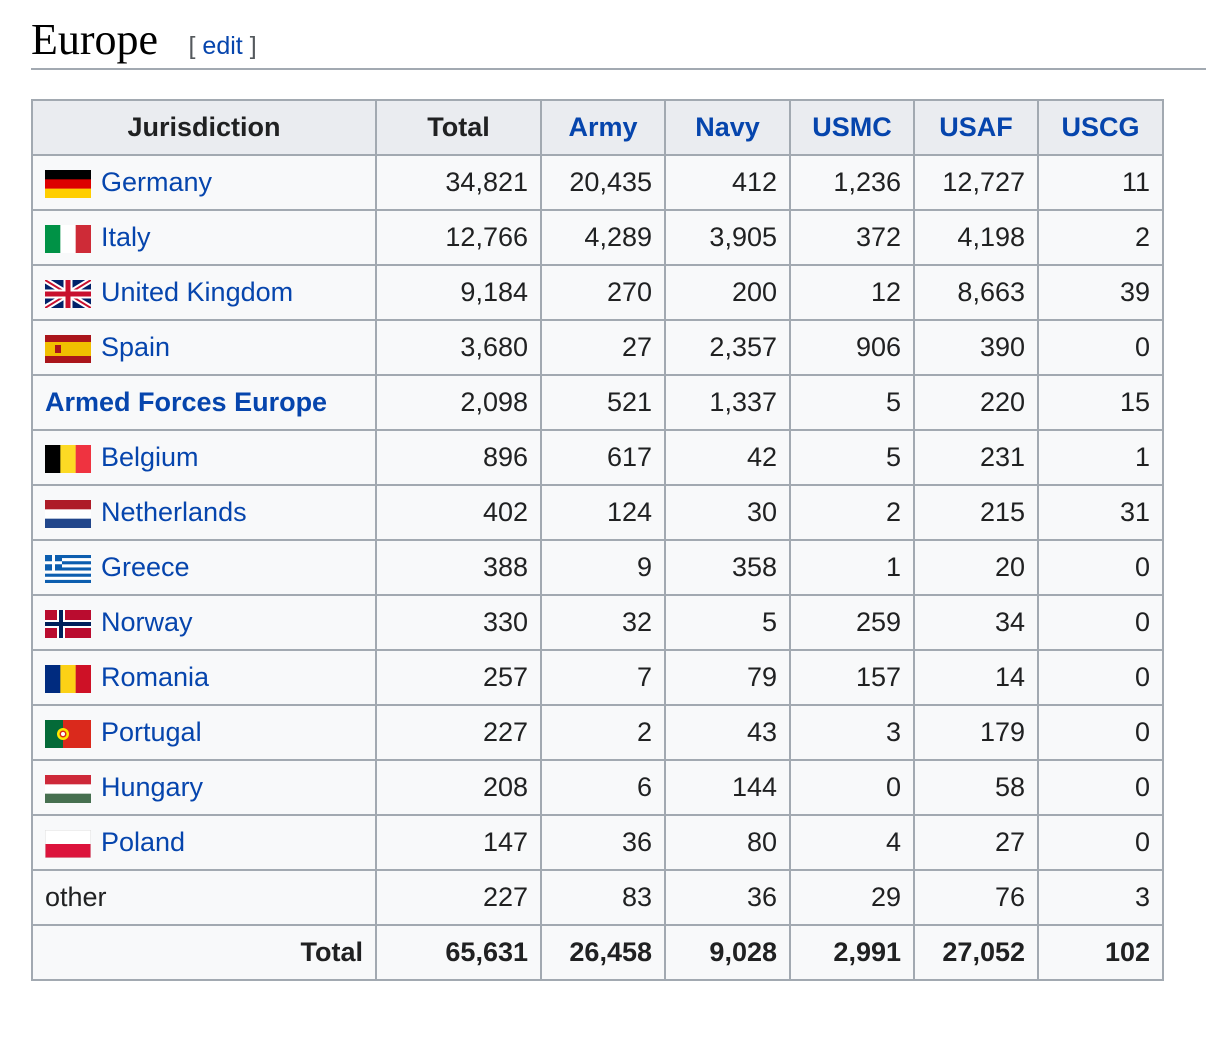 This screenshot has height=1052, width=1206. I want to click on jurisdiction-cell: other, so click(204, 897).